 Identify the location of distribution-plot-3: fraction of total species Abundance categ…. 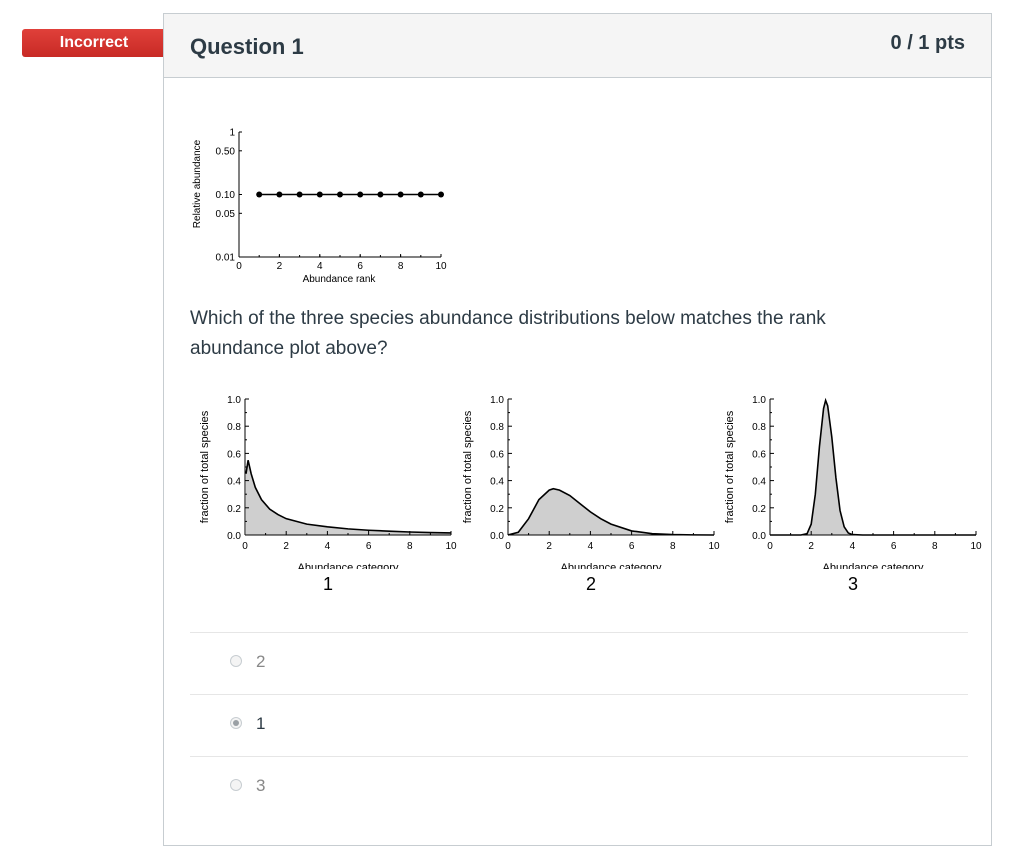
(853, 482).